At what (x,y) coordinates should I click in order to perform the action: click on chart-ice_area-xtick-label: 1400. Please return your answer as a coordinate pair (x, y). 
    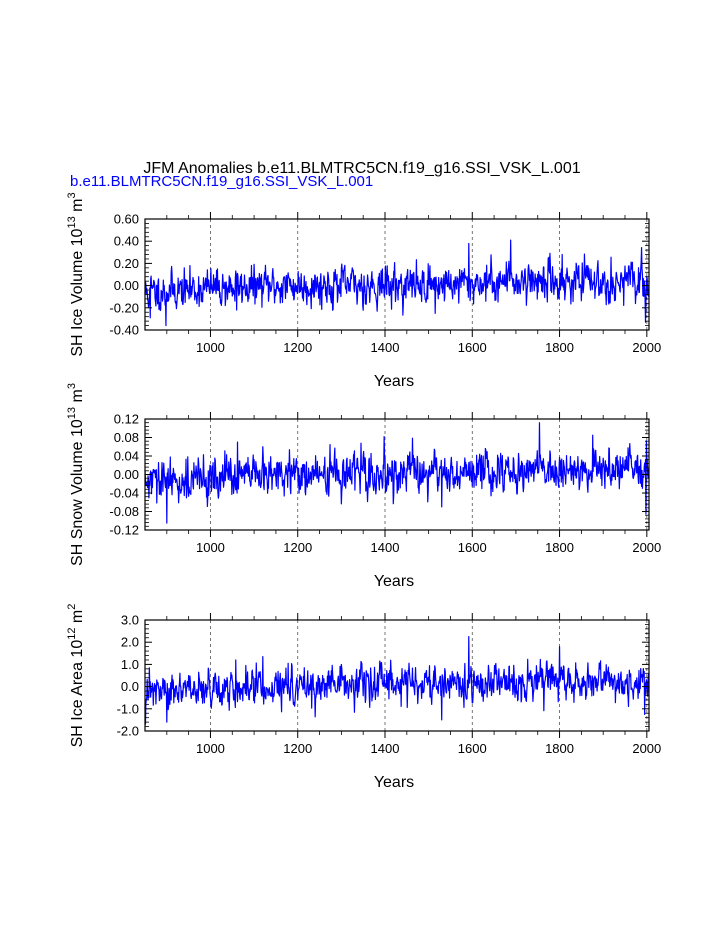
    Looking at the image, I should click on (385, 748).